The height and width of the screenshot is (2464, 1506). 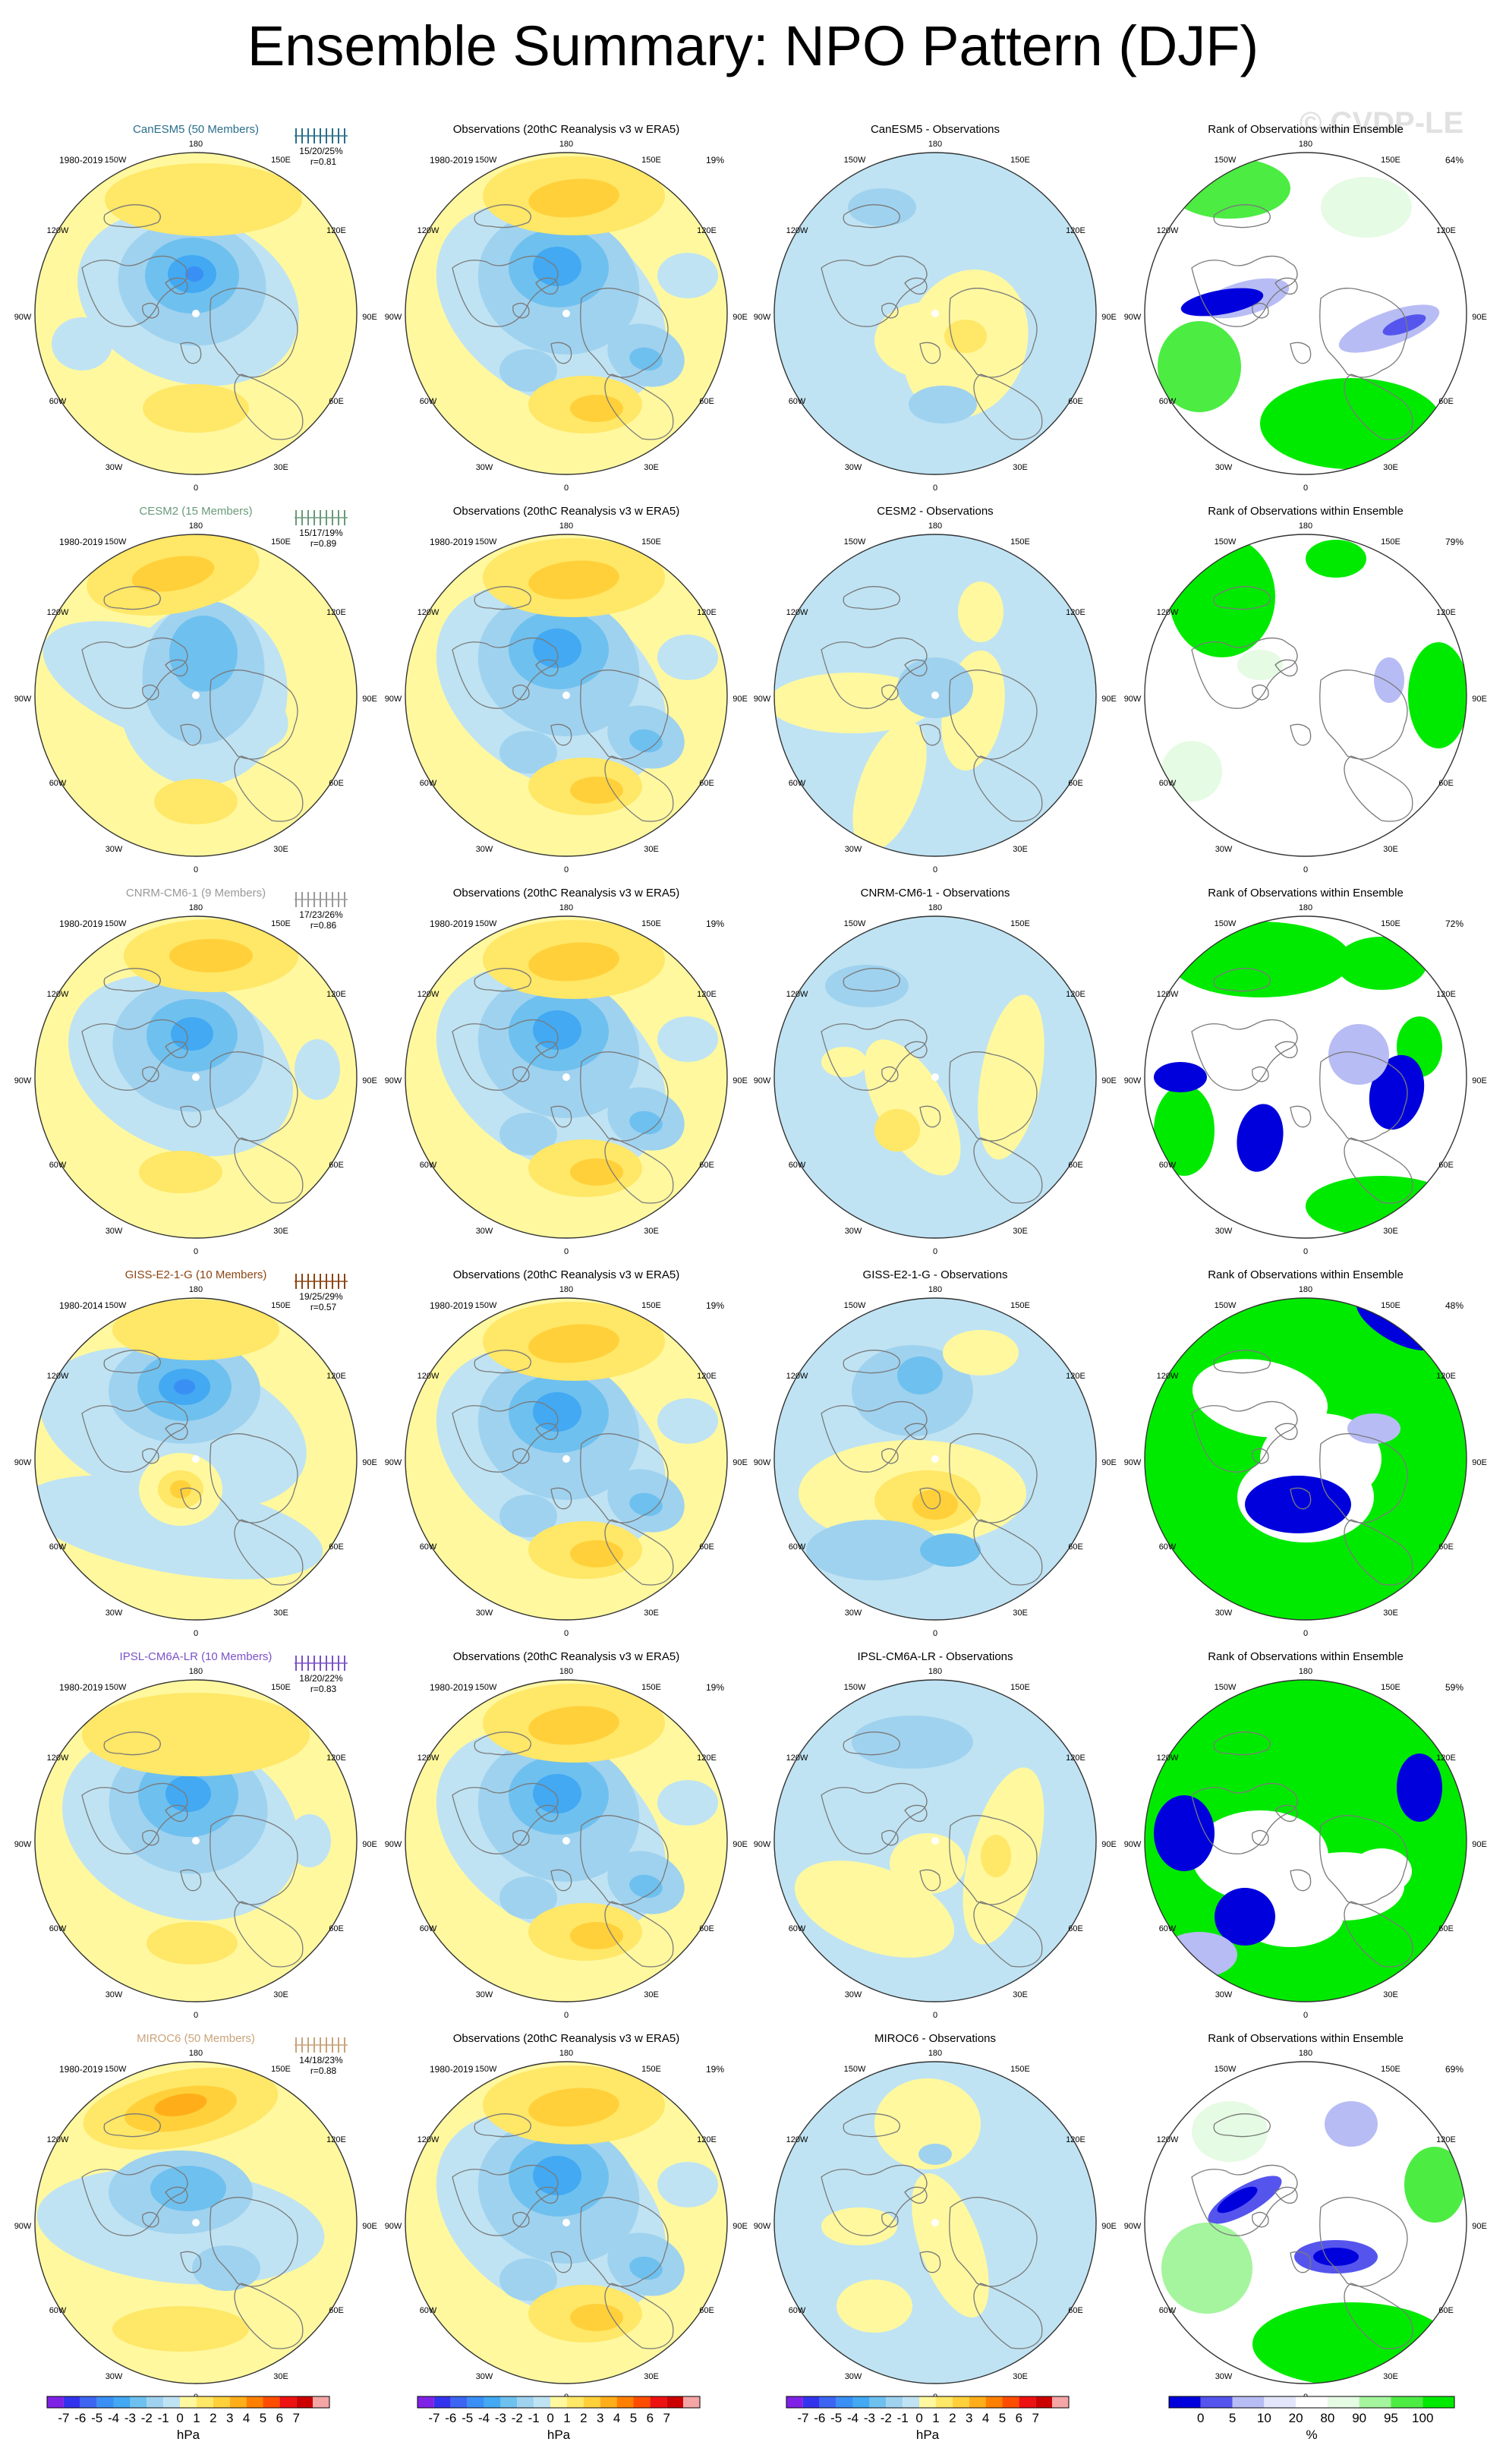 I want to click on pole-marker, so click(x=935, y=1459).